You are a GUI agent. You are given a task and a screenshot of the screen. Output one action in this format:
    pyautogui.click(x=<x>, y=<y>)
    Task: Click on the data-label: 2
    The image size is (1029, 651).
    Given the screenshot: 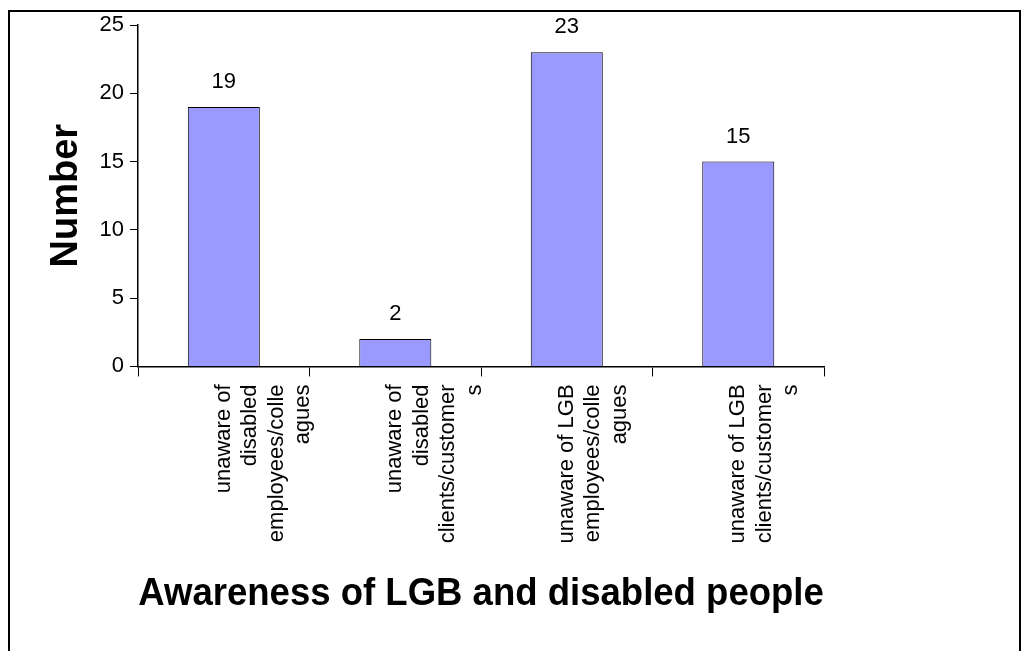 What is the action you would take?
    pyautogui.click(x=395, y=313)
    